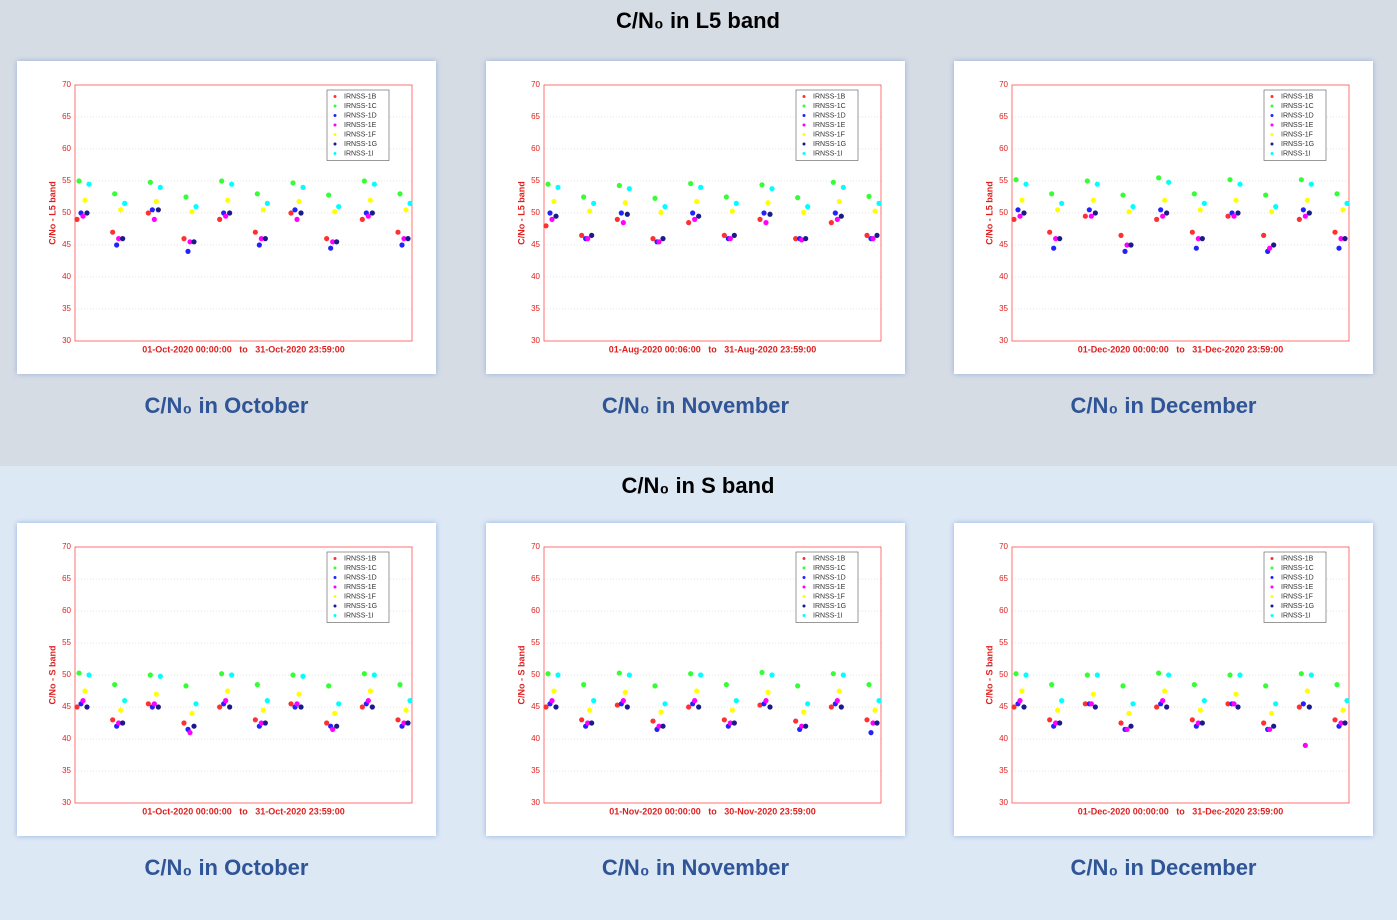 The image size is (1397, 920). Describe the element at coordinates (1297, 115) in the screenshot. I see `legend-label: IRNSS-1D` at that location.